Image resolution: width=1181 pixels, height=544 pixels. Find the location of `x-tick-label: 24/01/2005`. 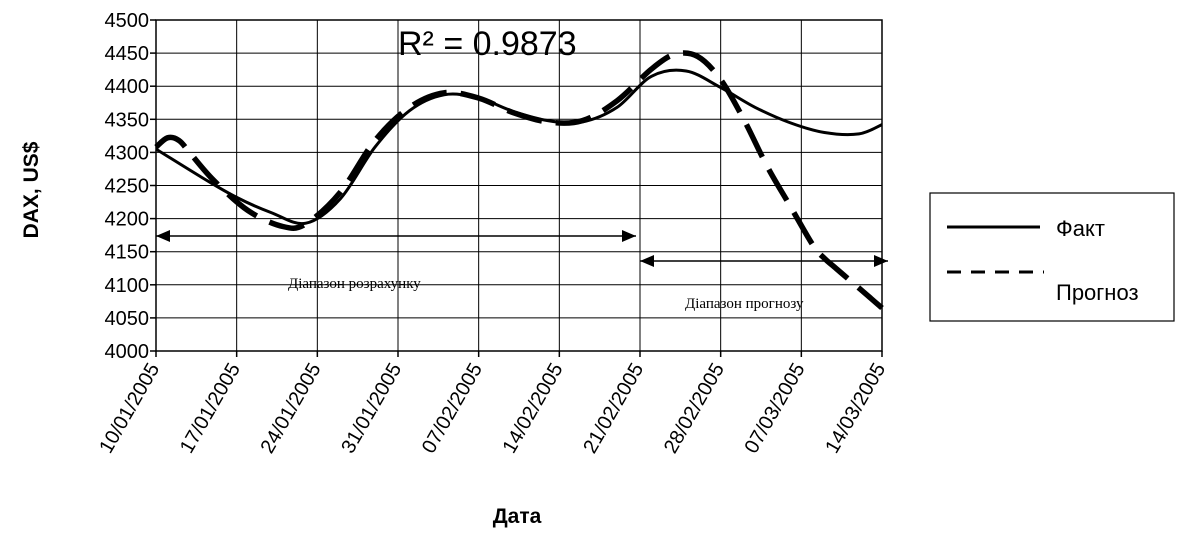

x-tick-label: 24/01/2005 is located at coordinates (291, 409).